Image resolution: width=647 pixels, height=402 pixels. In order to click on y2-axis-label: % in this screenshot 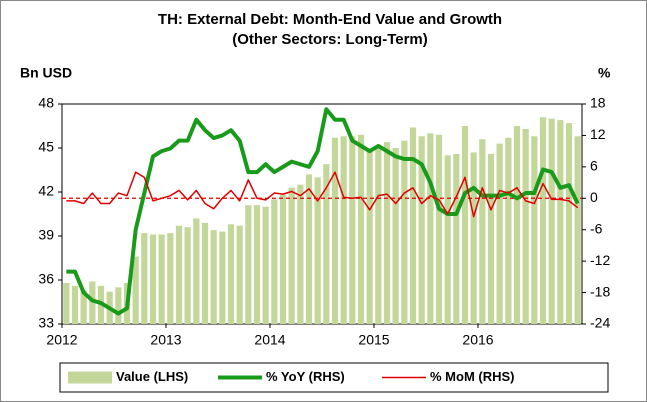, I will do `click(604, 73)`.